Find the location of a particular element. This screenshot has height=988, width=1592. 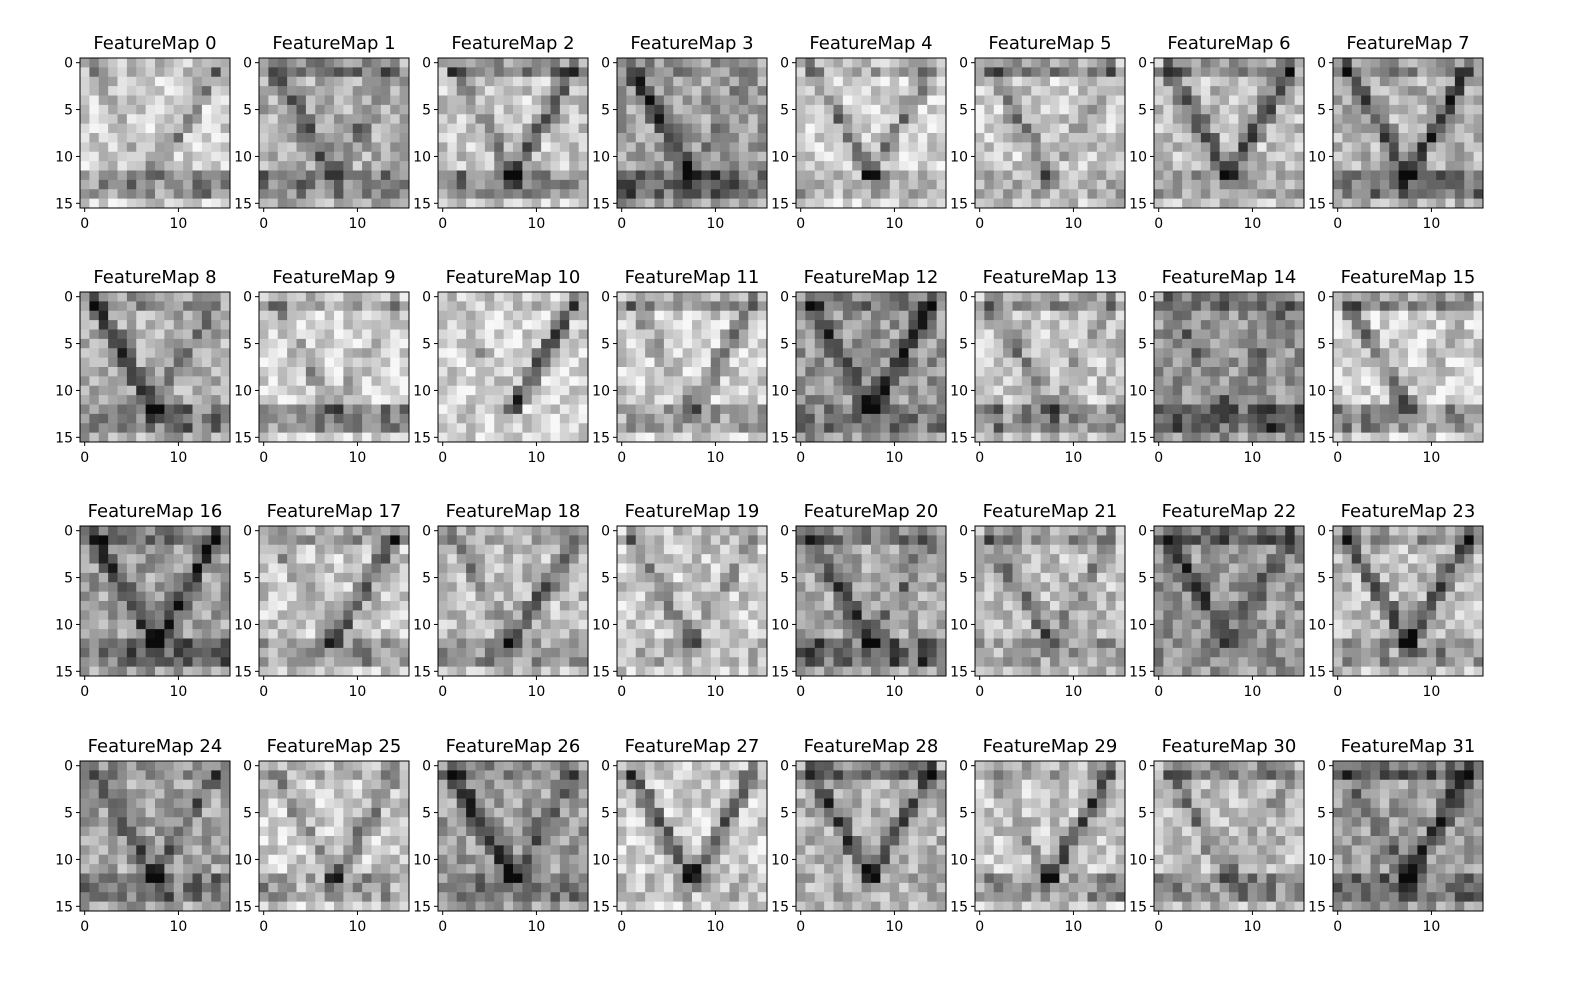

y-tick-label: 0 is located at coordinates (68, 532).